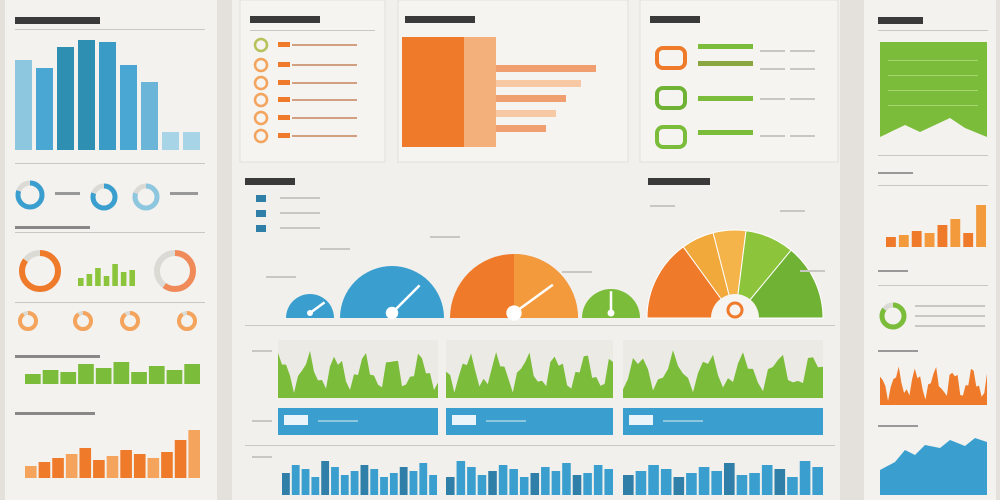 Image resolution: width=1000 pixels, height=500 pixels. What do you see at coordinates (83, 321) in the screenshot?
I see `orange-ring` at bounding box center [83, 321].